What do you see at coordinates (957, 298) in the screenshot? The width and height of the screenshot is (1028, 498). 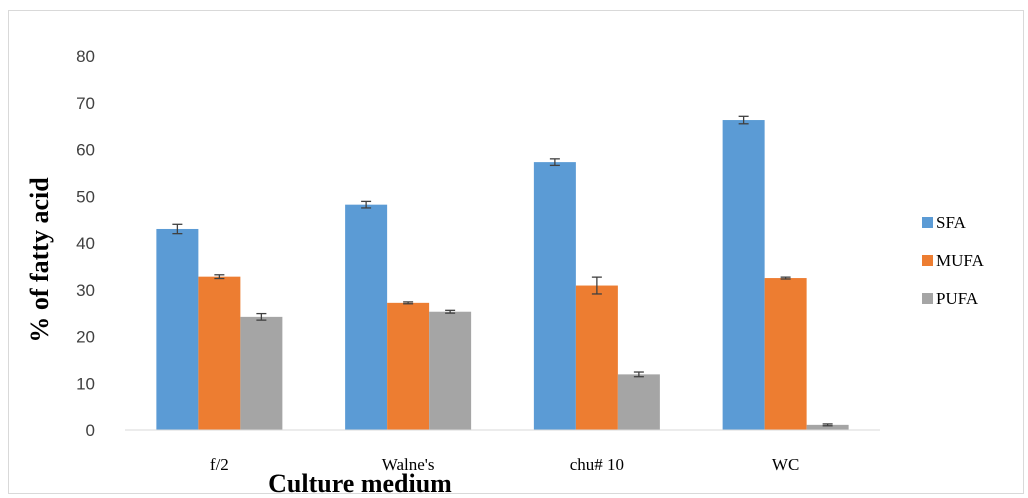 I see `legend-label-pufa: PUFA` at bounding box center [957, 298].